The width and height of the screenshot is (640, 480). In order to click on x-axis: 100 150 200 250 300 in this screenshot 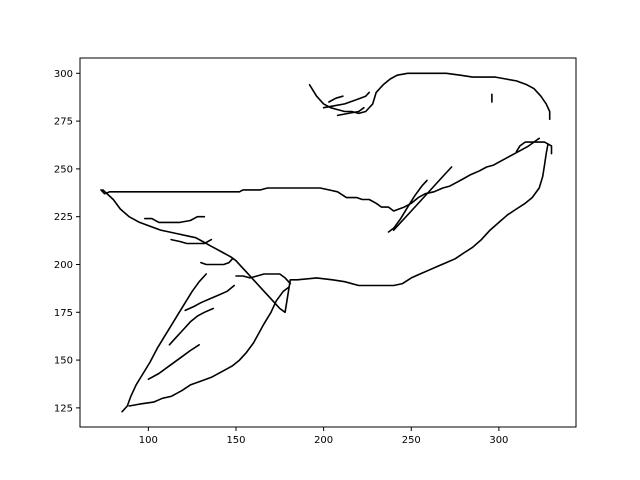, I will do `click(323, 436)`.